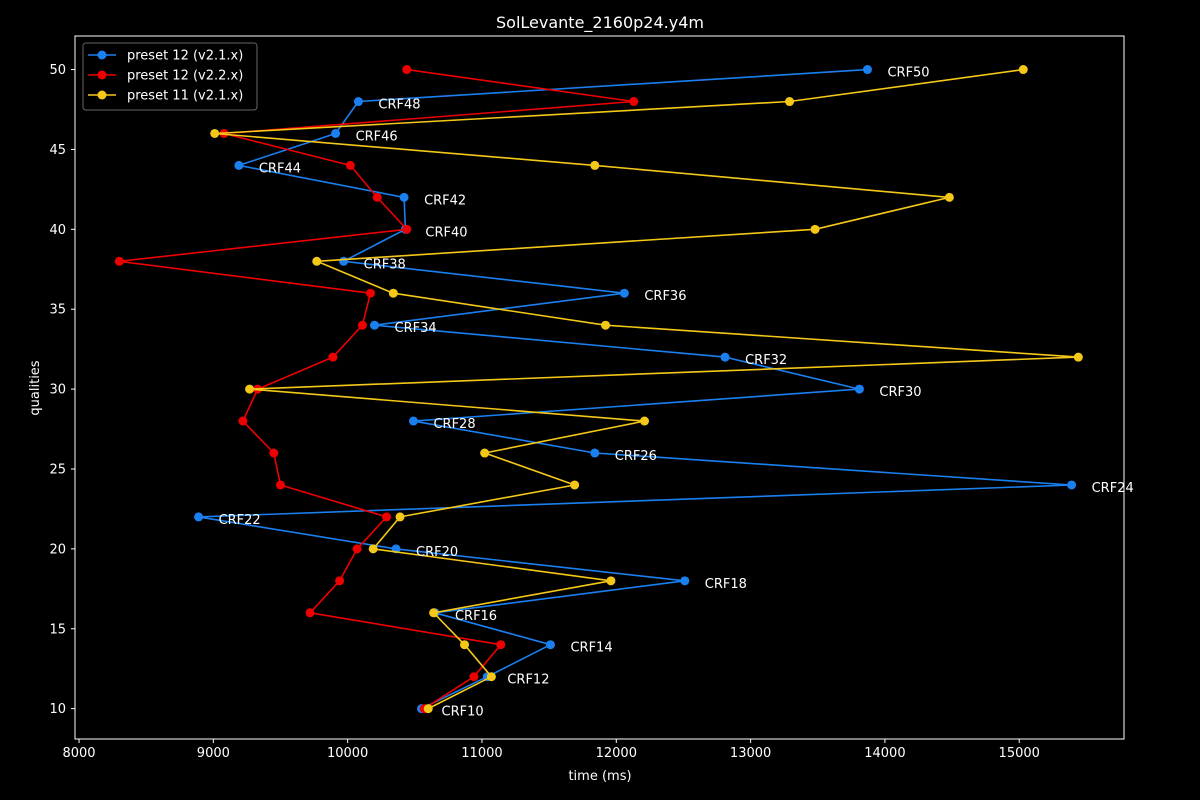 This screenshot has height=800, width=1200. I want to click on y-tick-label: 10, so click(57, 709).